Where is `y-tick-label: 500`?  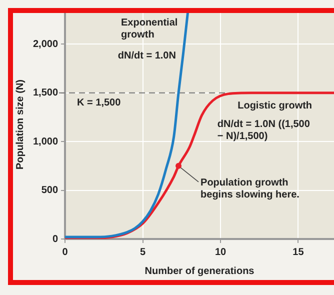 y-tick-label: 500 is located at coordinates (49, 190).